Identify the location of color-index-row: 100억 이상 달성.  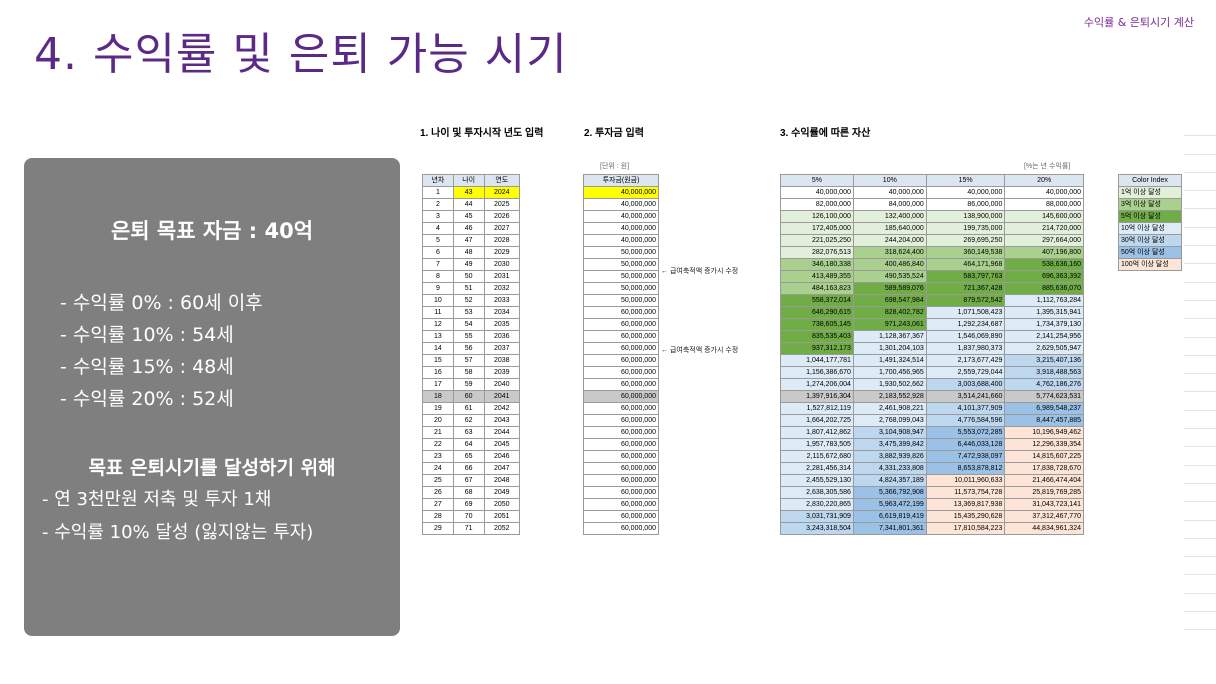
(1150, 264).